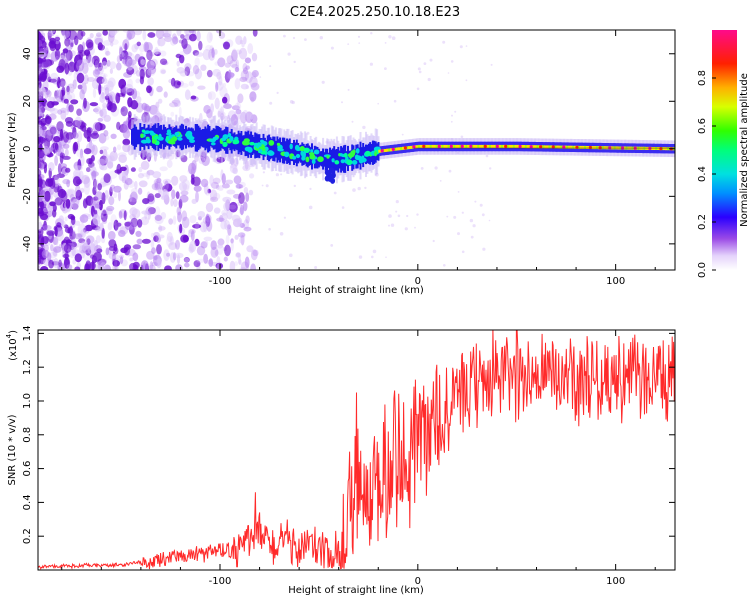  Describe the element at coordinates (27, 149) in the screenshot. I see `spectrogram-y-tick-label: 0` at that location.